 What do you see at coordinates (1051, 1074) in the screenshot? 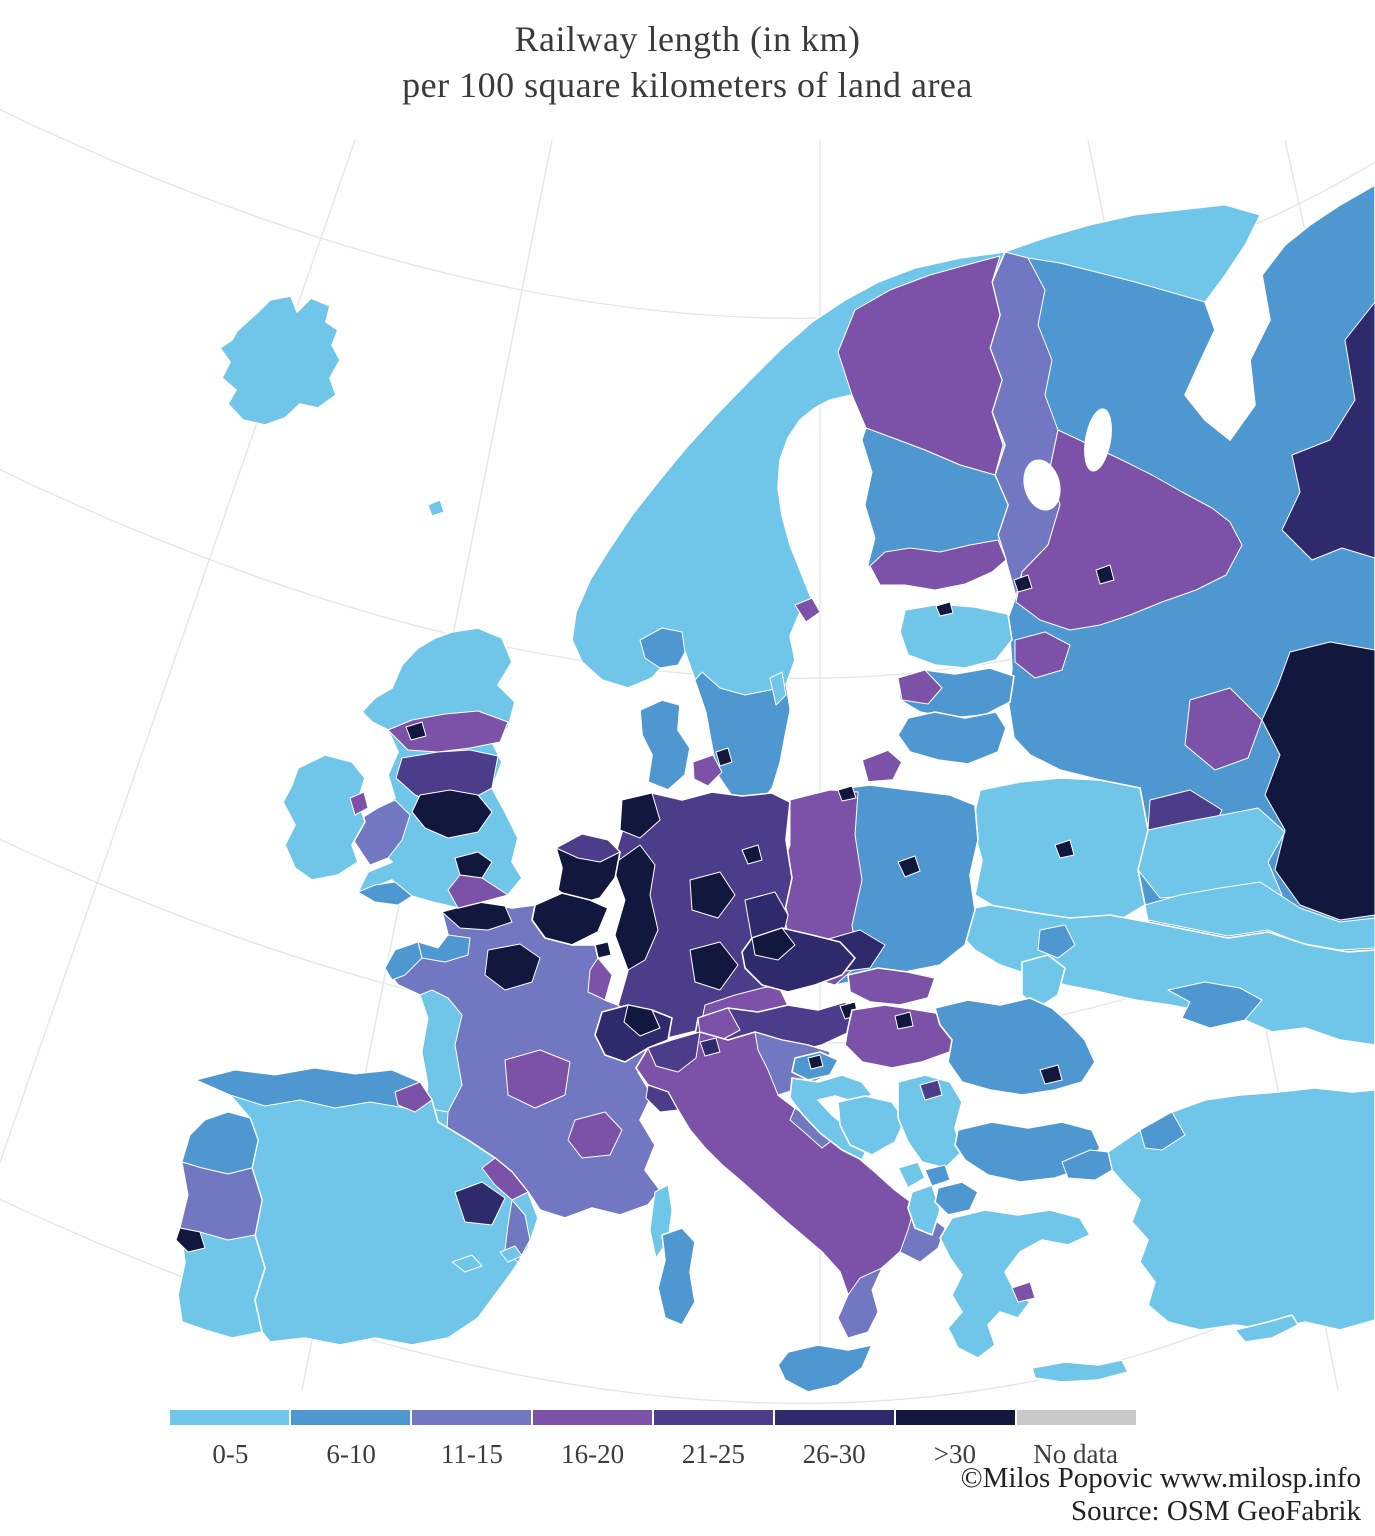
I see `region-bucharest` at bounding box center [1051, 1074].